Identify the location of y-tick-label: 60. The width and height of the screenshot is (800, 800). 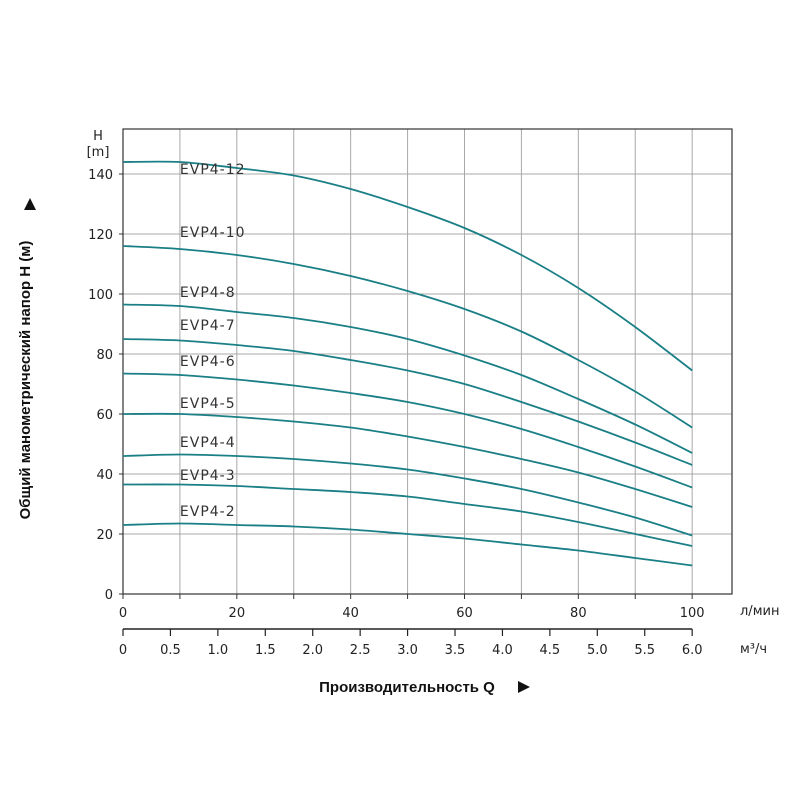
(104, 415).